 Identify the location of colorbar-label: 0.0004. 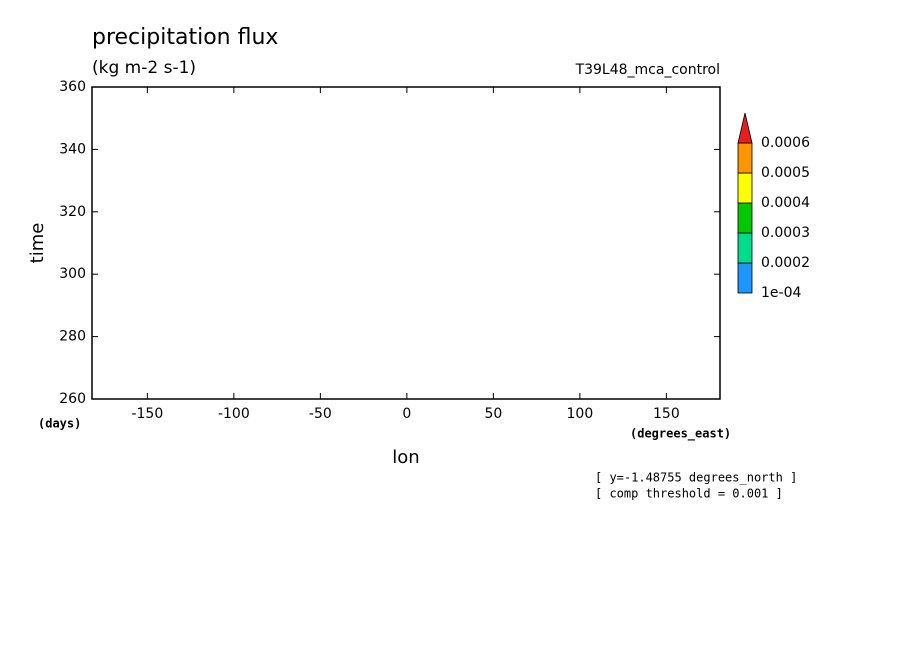
(785, 203).